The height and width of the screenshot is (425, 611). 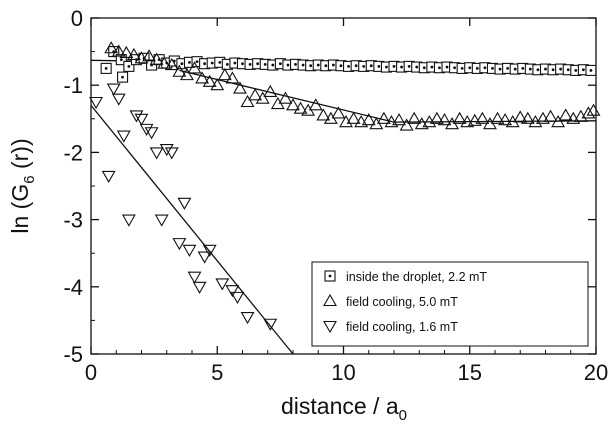 I want to click on y-tick-label: -2, so click(x=73, y=152).